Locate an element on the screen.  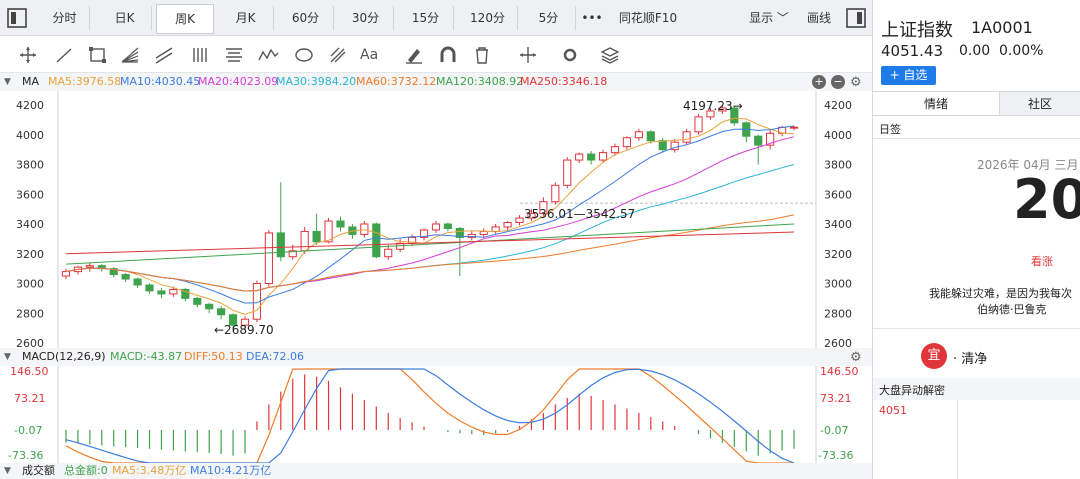
price-axis-label-left: 2800 is located at coordinates (30, 313).